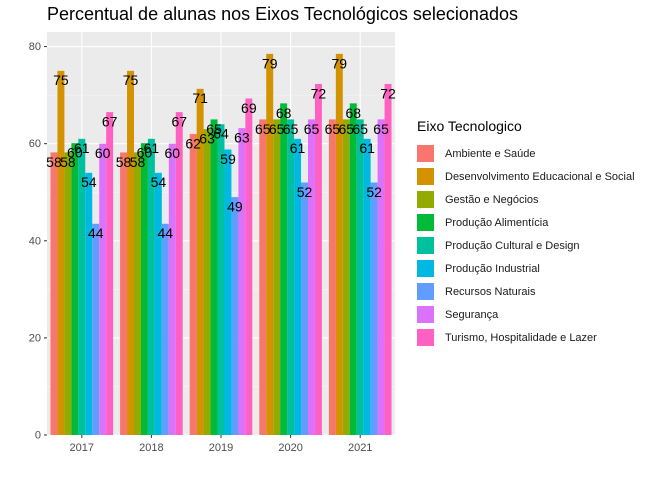 This screenshot has width=672, height=480. What do you see at coordinates (228, 159) in the screenshot?
I see `data-label: 59` at bounding box center [228, 159].